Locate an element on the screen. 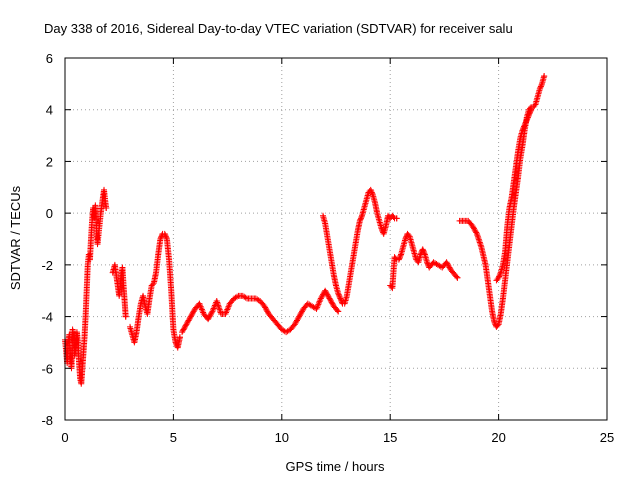 This screenshot has width=640, height=480. x-tick-label: 25 is located at coordinates (607, 437).